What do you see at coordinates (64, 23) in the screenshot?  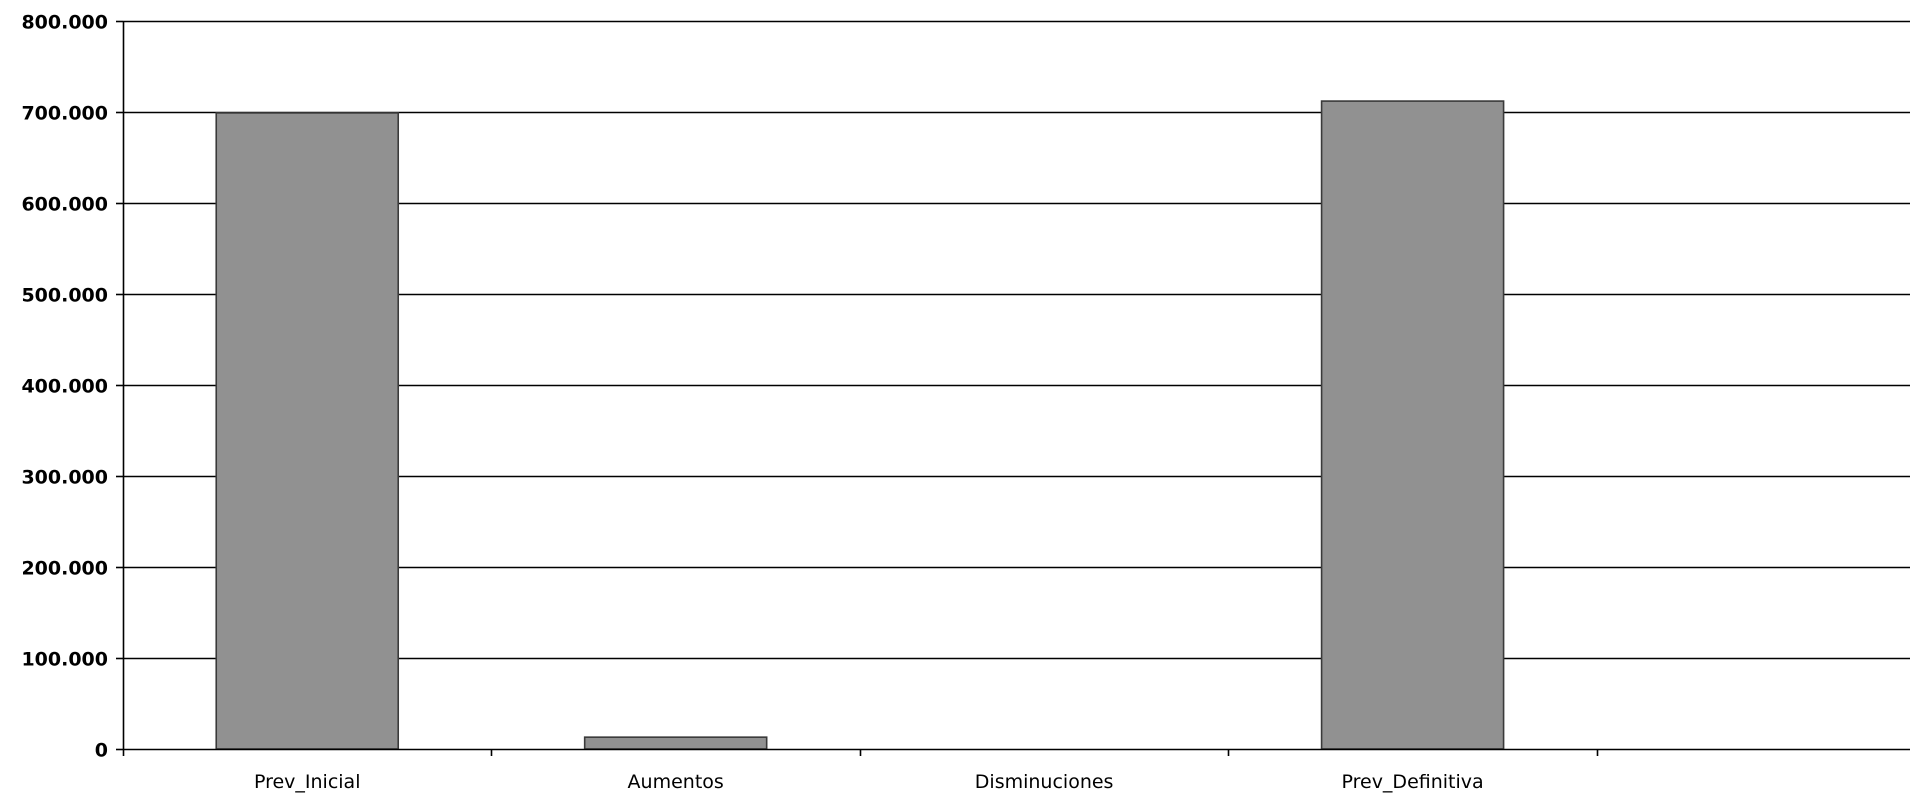 I see `y-tick-label: 800.000` at bounding box center [64, 23].